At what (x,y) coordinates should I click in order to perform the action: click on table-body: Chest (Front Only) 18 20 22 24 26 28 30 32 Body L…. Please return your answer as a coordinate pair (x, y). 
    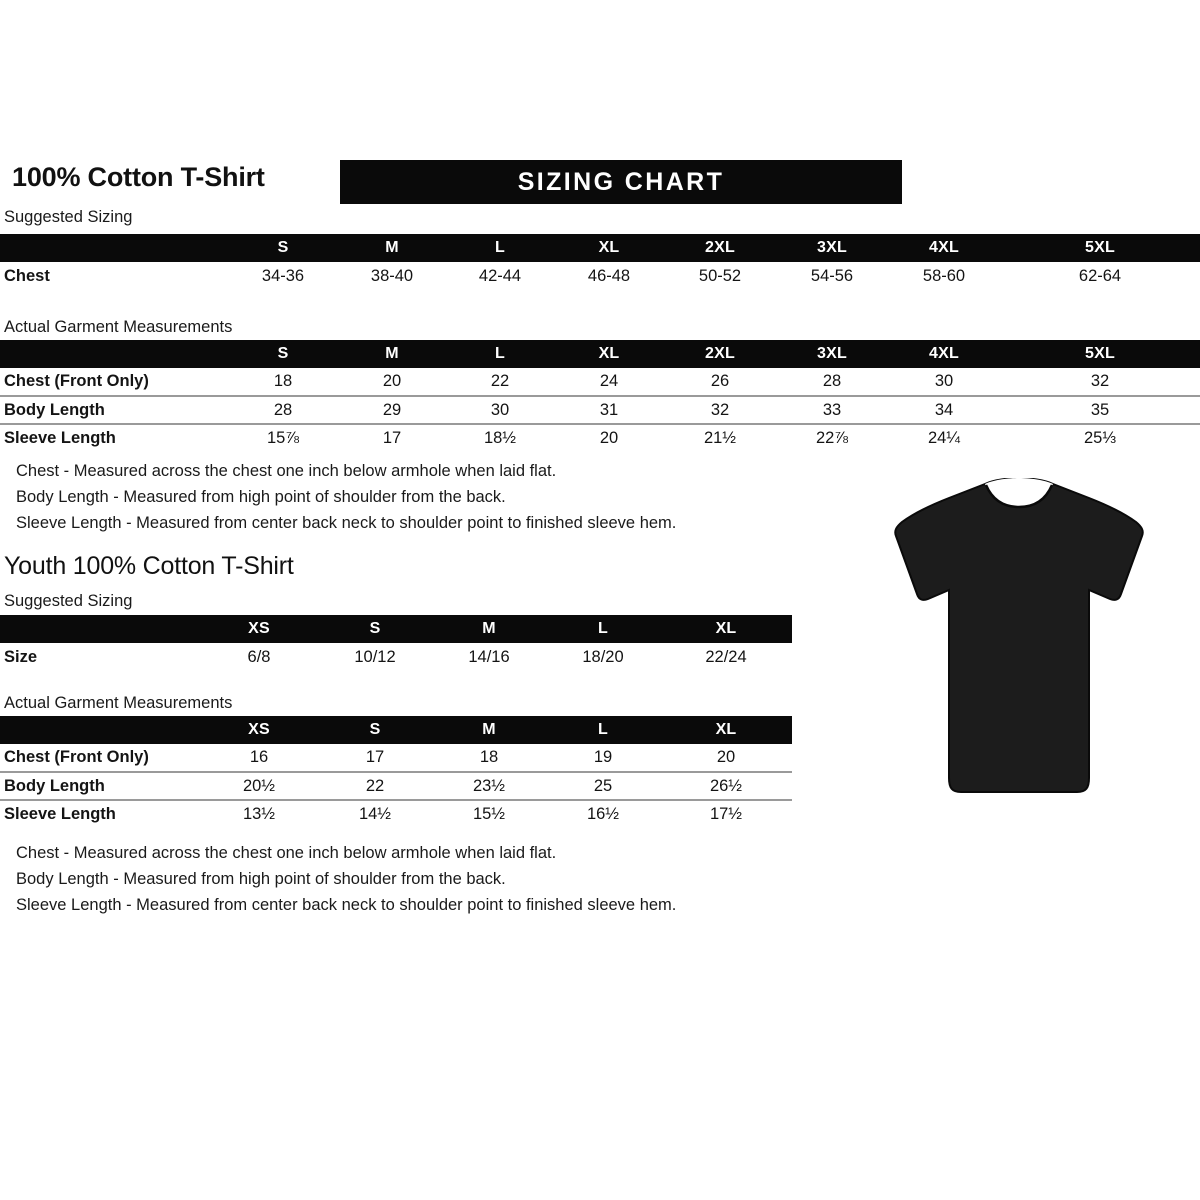
    Looking at the image, I should click on (600, 410).